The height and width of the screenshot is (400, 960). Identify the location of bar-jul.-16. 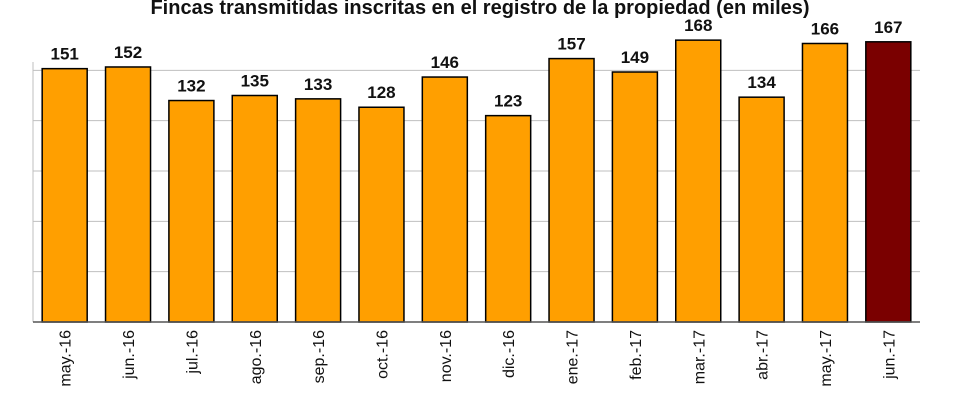
(191, 211).